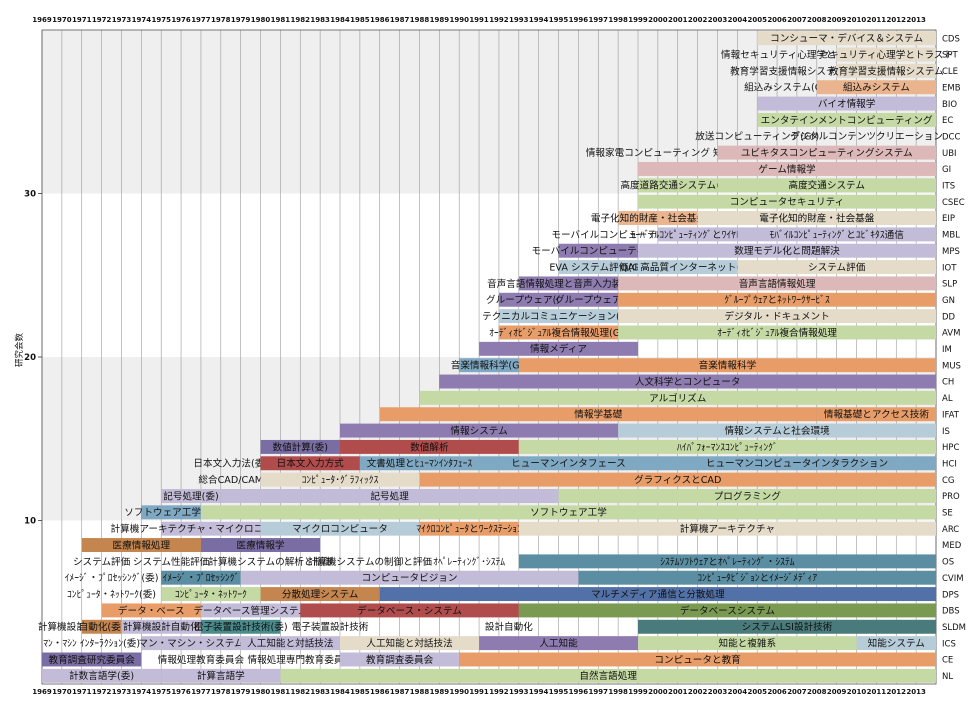  I want to click on bottom-year-1981: 1981, so click(281, 692).